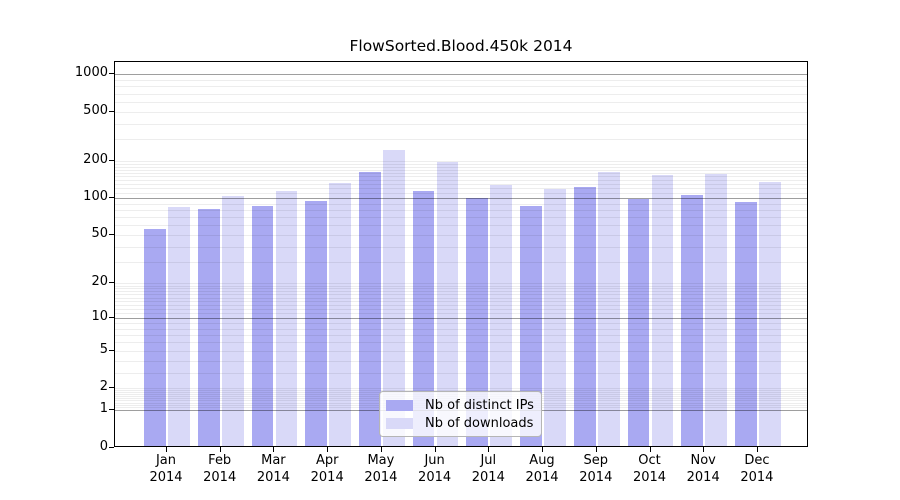 This screenshot has width=900, height=500. I want to click on x-tick-label: Feb 2014, so click(220, 469).